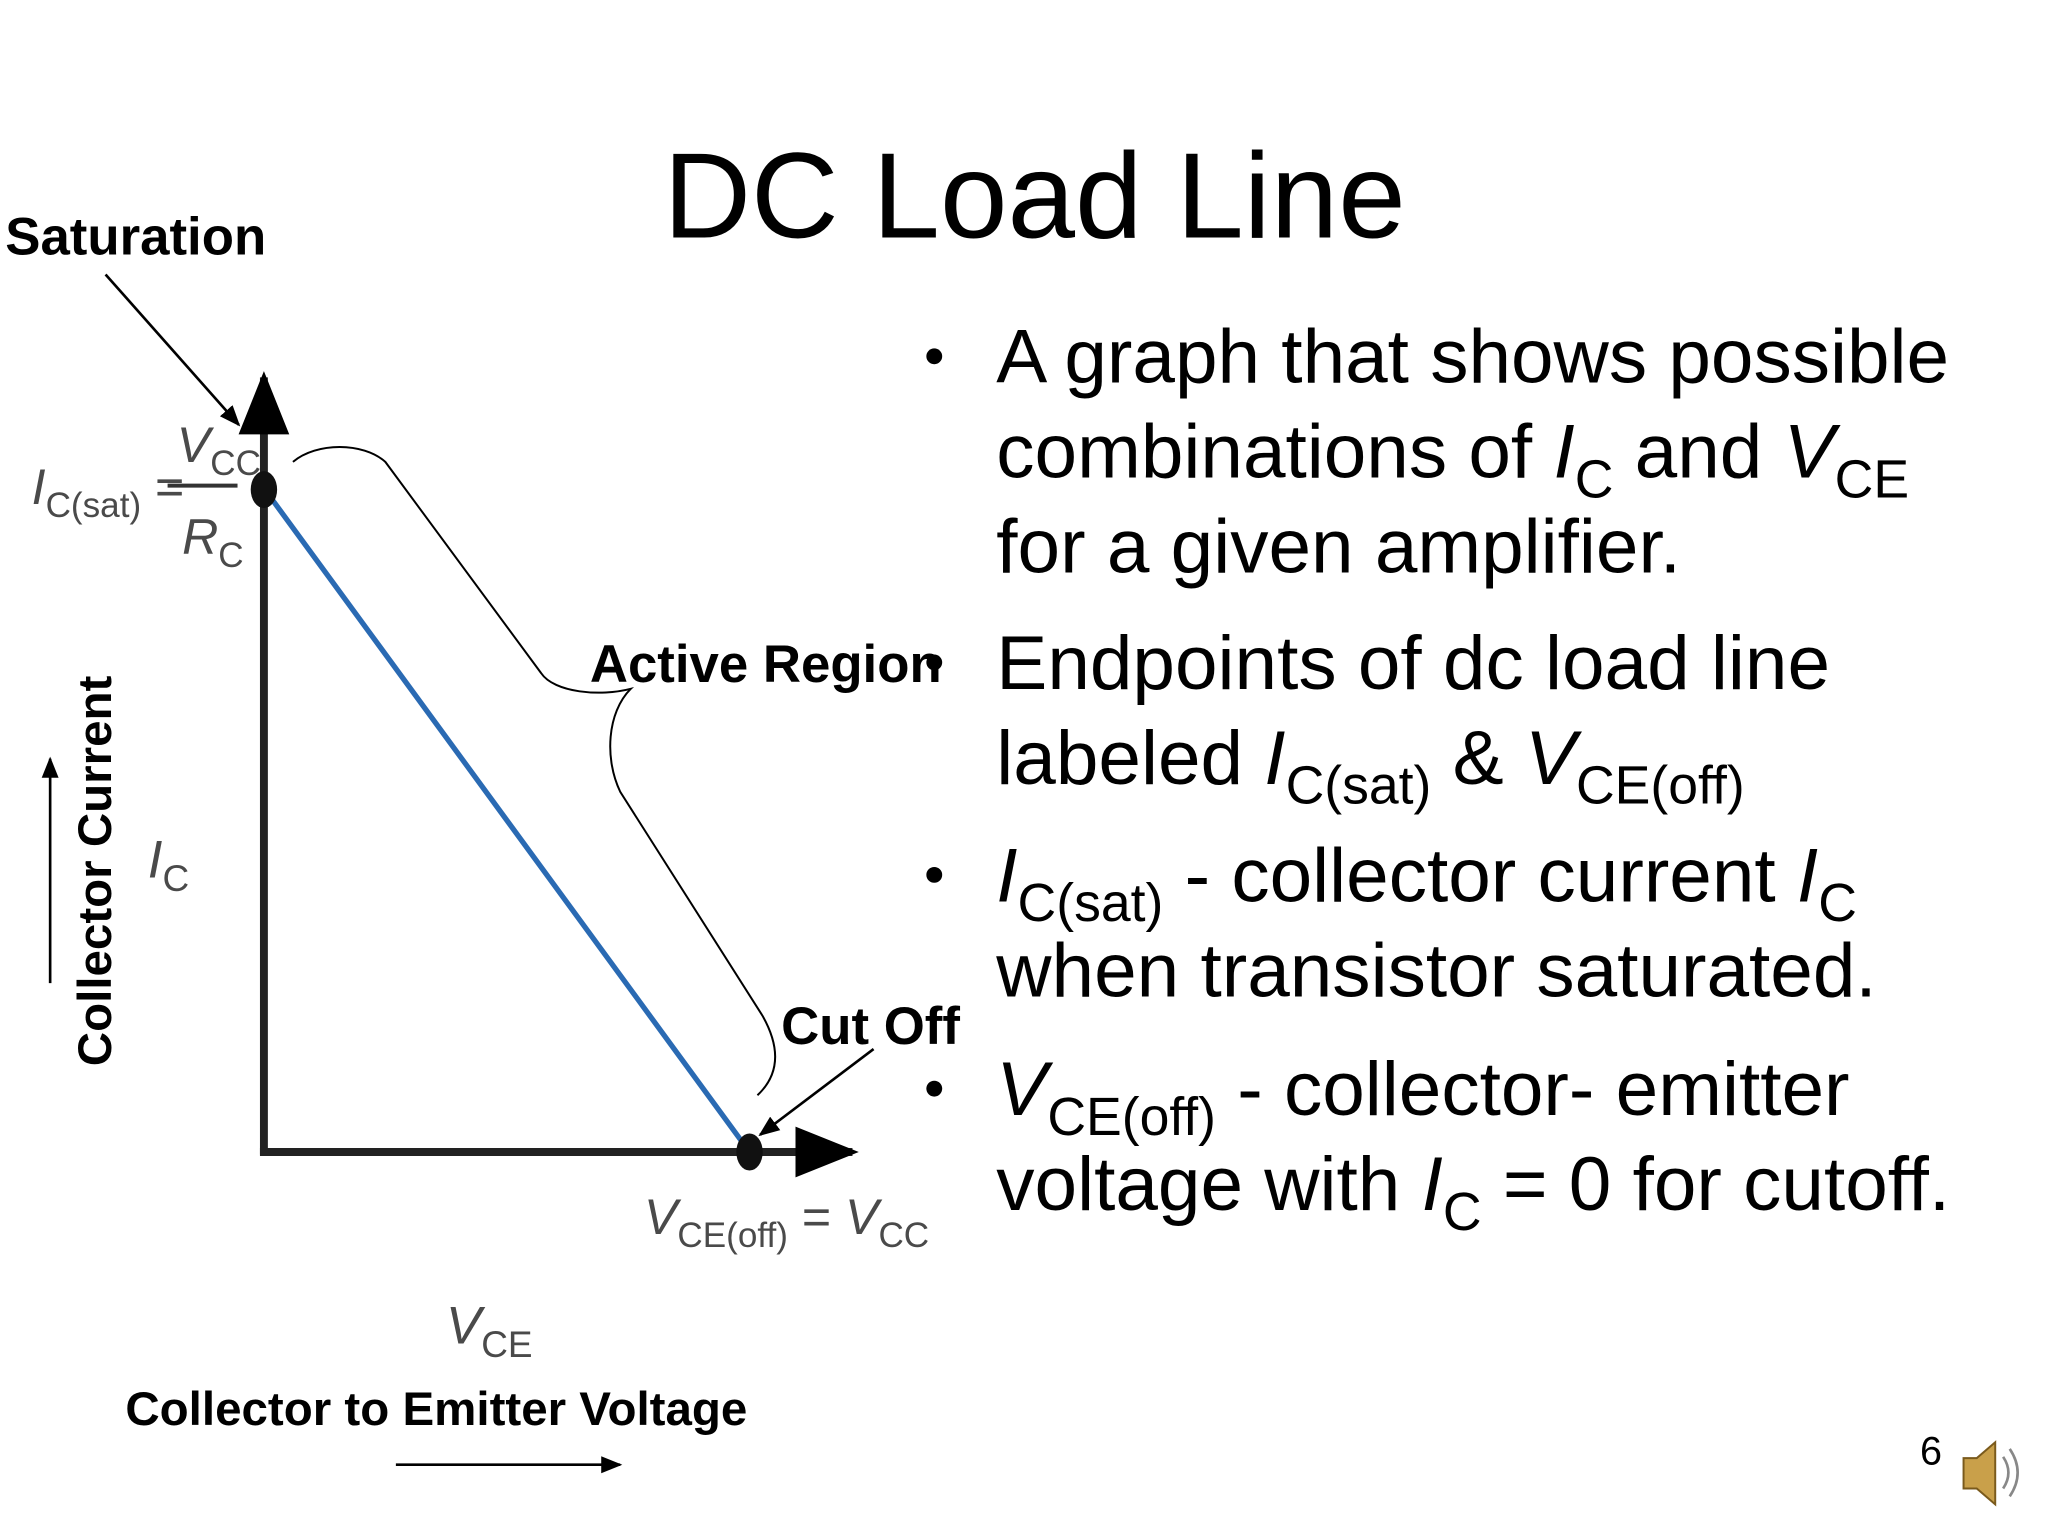 The width and height of the screenshot is (2048, 1536). I want to click on bullet-line: IC(sat) - collector current IC, so click(1426, 883).